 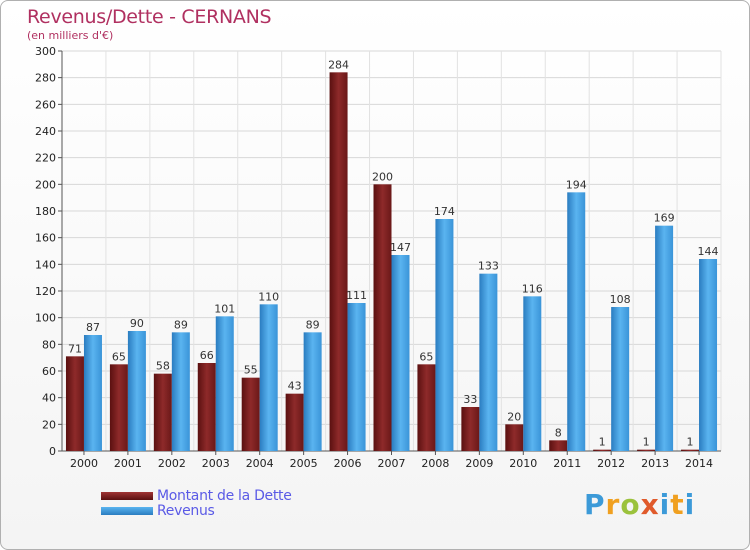 I want to click on proxiti-logo: Proxiti, so click(x=640, y=504).